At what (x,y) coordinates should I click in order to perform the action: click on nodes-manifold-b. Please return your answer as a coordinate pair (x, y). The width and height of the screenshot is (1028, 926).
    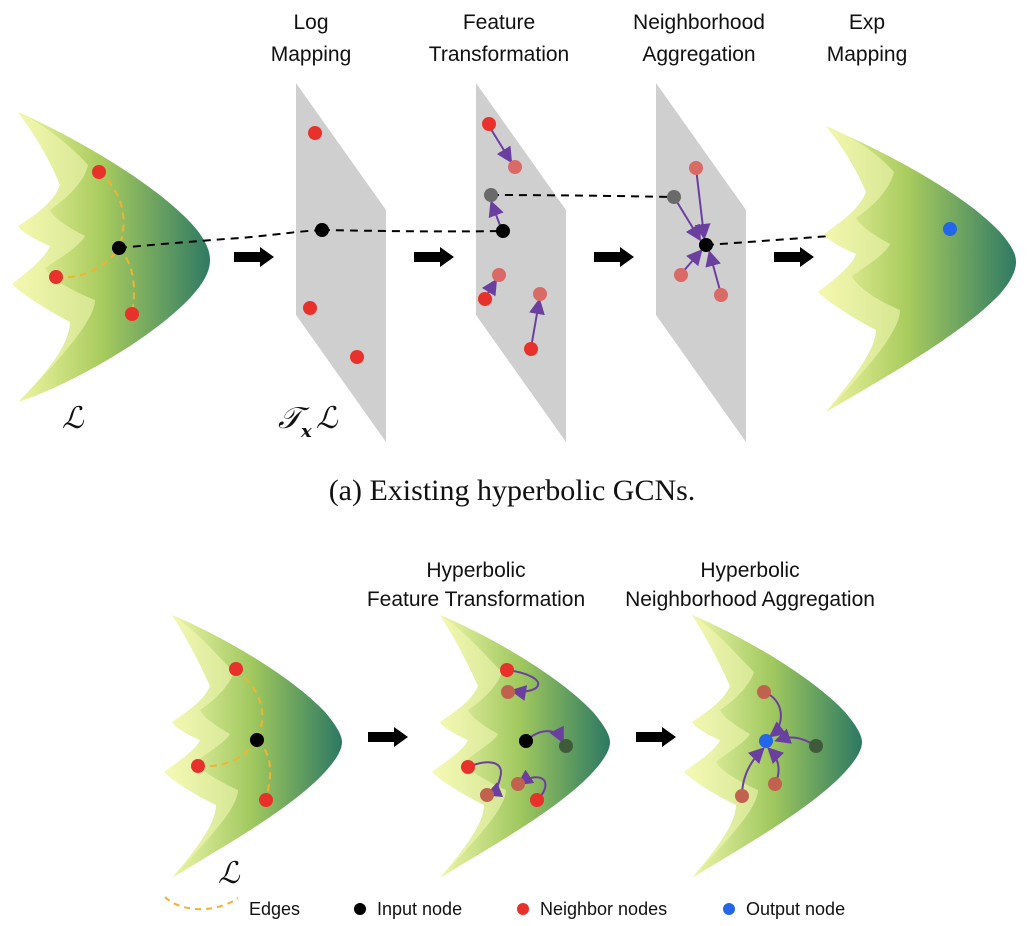
    Looking at the image, I should click on (232, 734).